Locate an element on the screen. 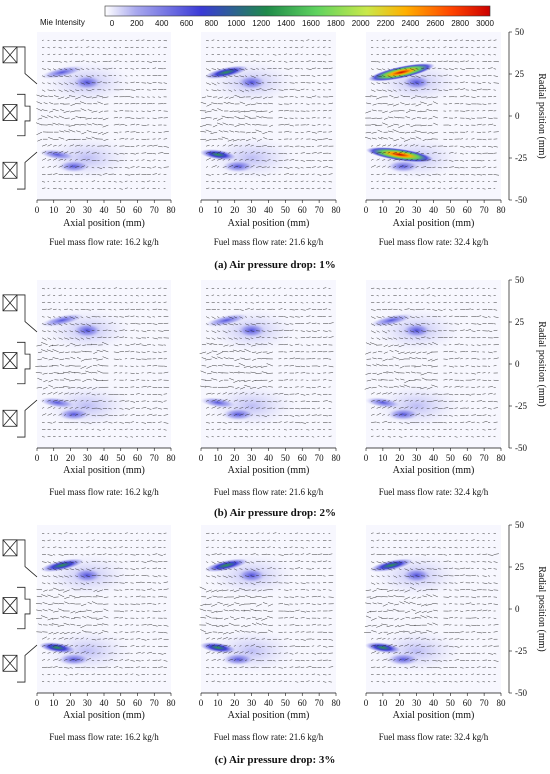 The width and height of the screenshot is (550, 774). panel-caption: Fuel mass flow rate: 32.4 kg/h is located at coordinates (434, 242).